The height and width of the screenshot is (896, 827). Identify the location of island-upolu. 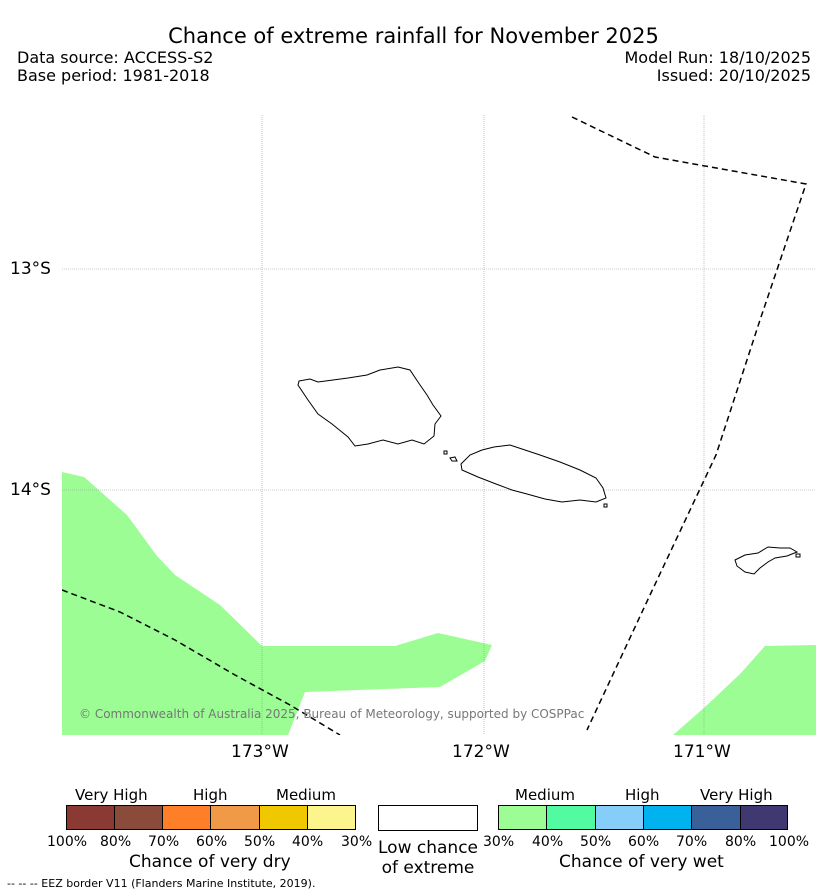
(533, 473).